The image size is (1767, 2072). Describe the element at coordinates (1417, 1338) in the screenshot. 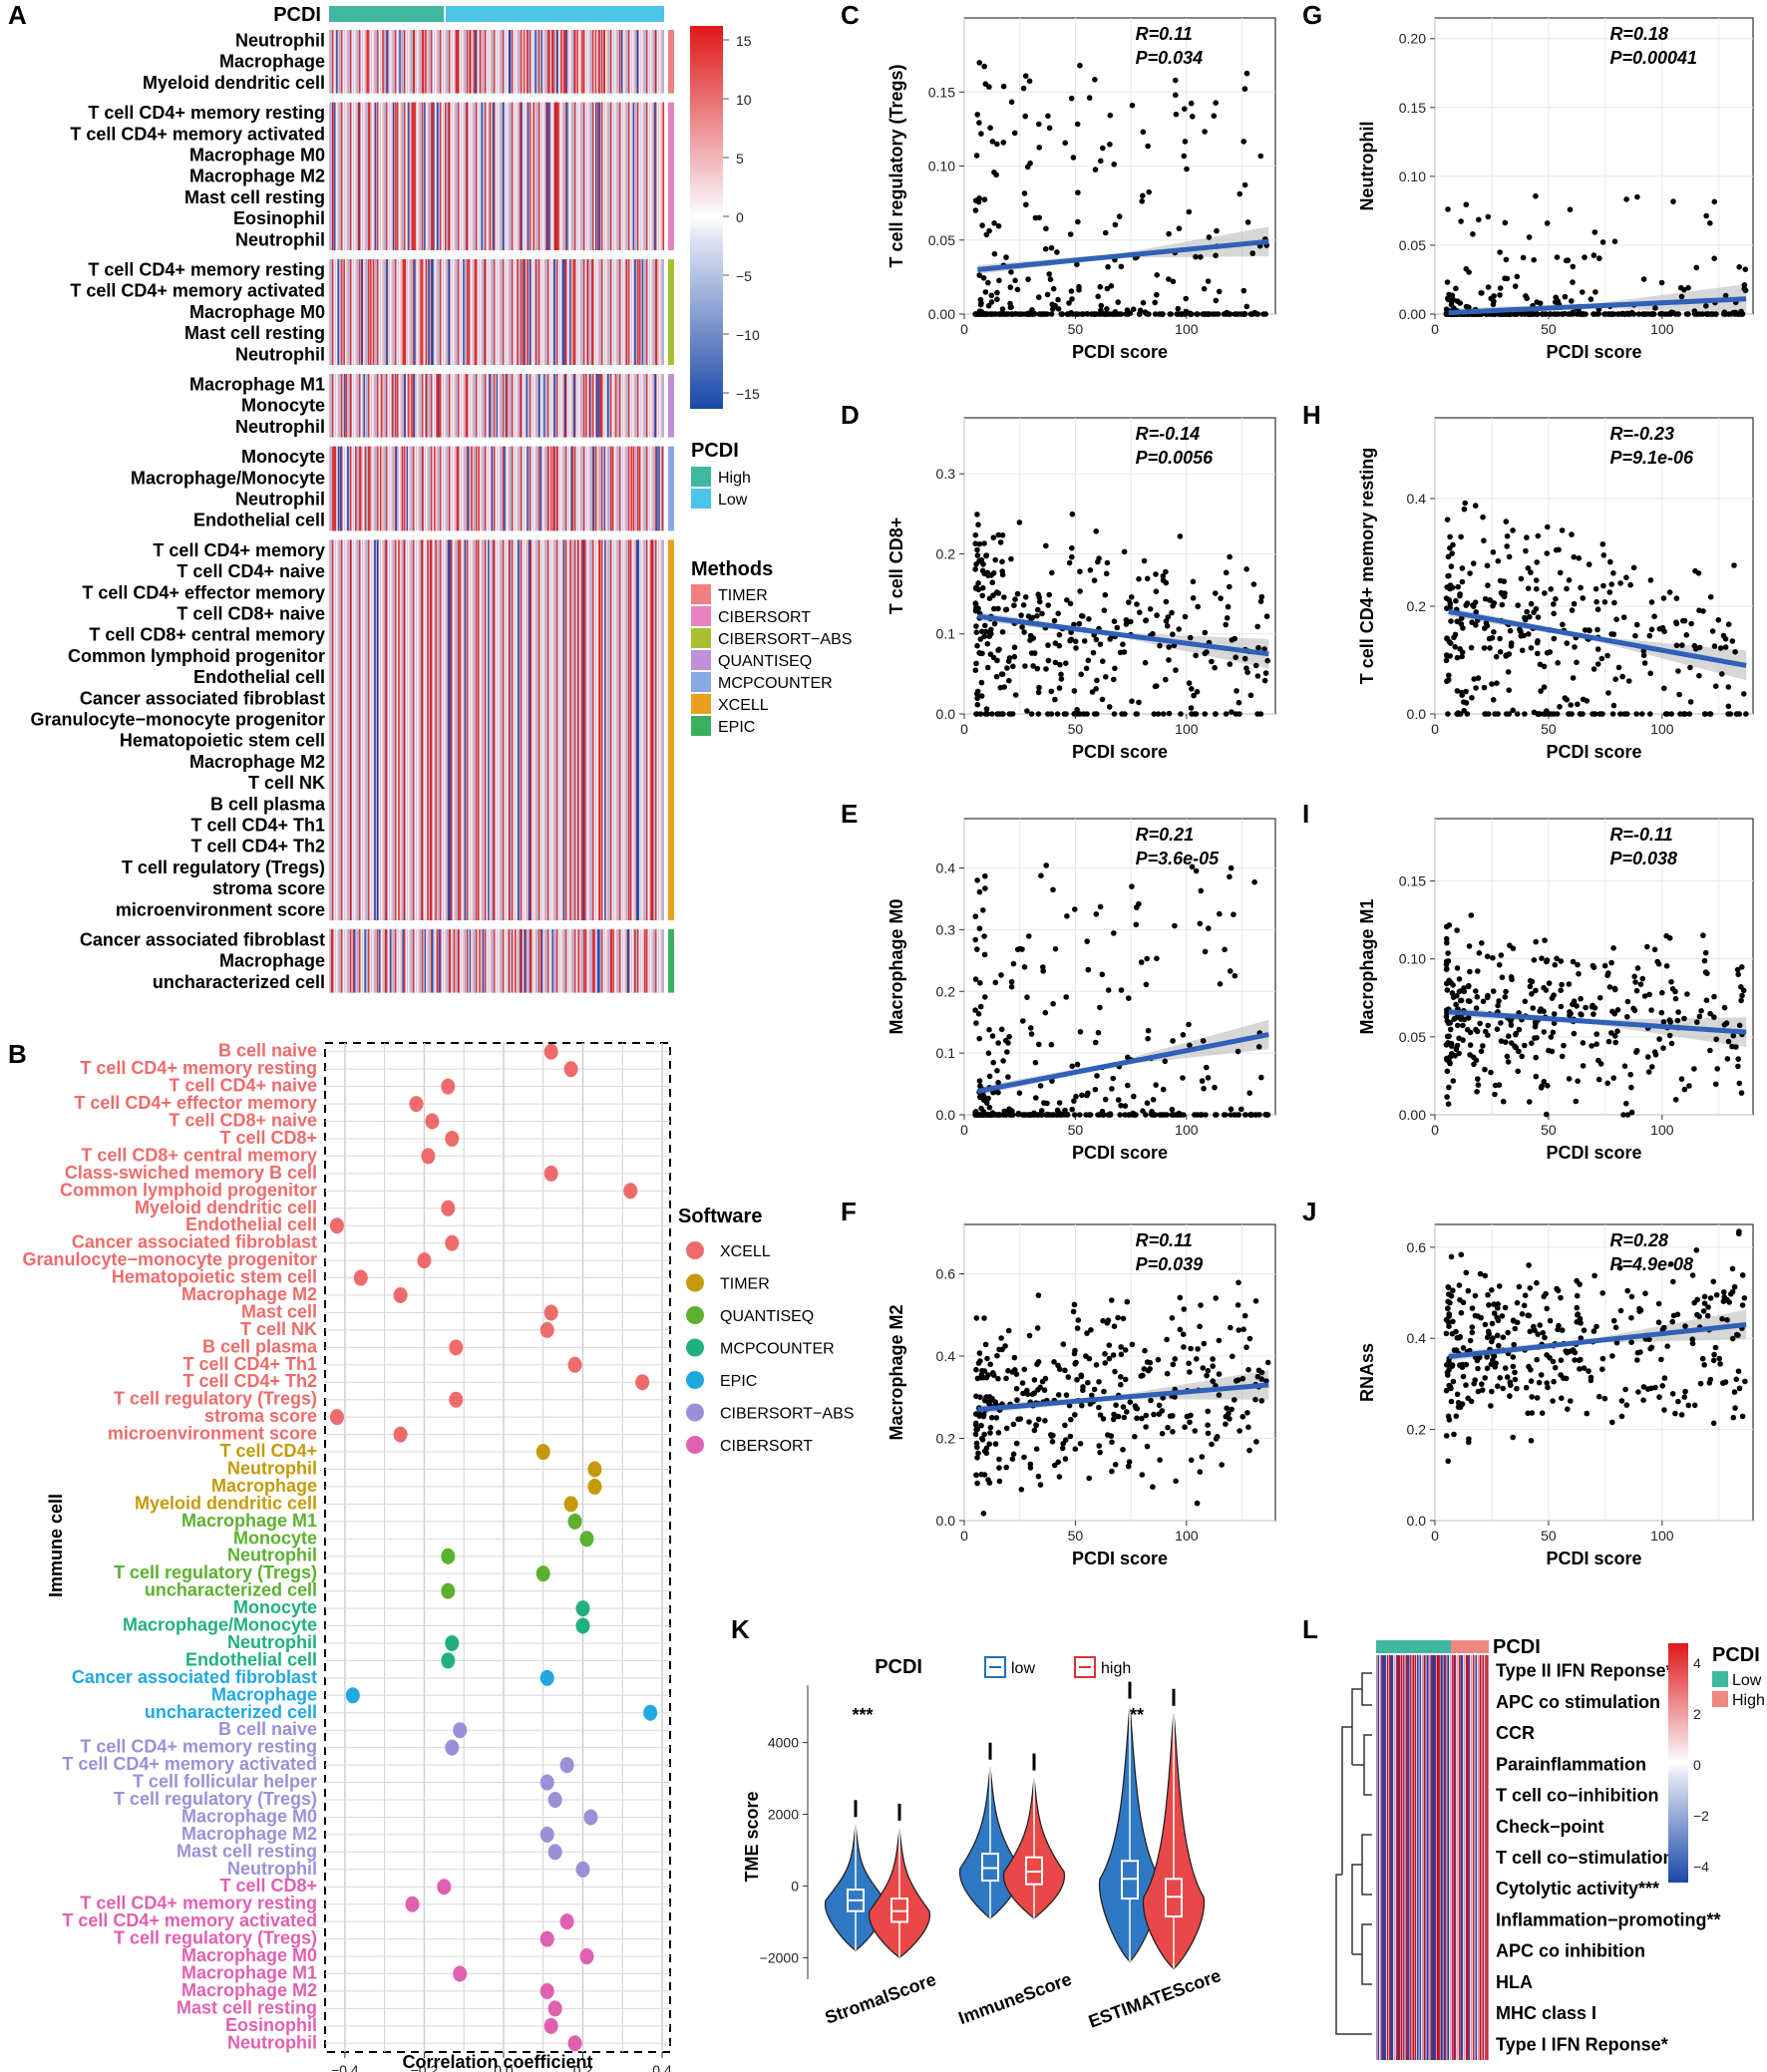

I see `scatter-ytick-label: 0.4` at that location.